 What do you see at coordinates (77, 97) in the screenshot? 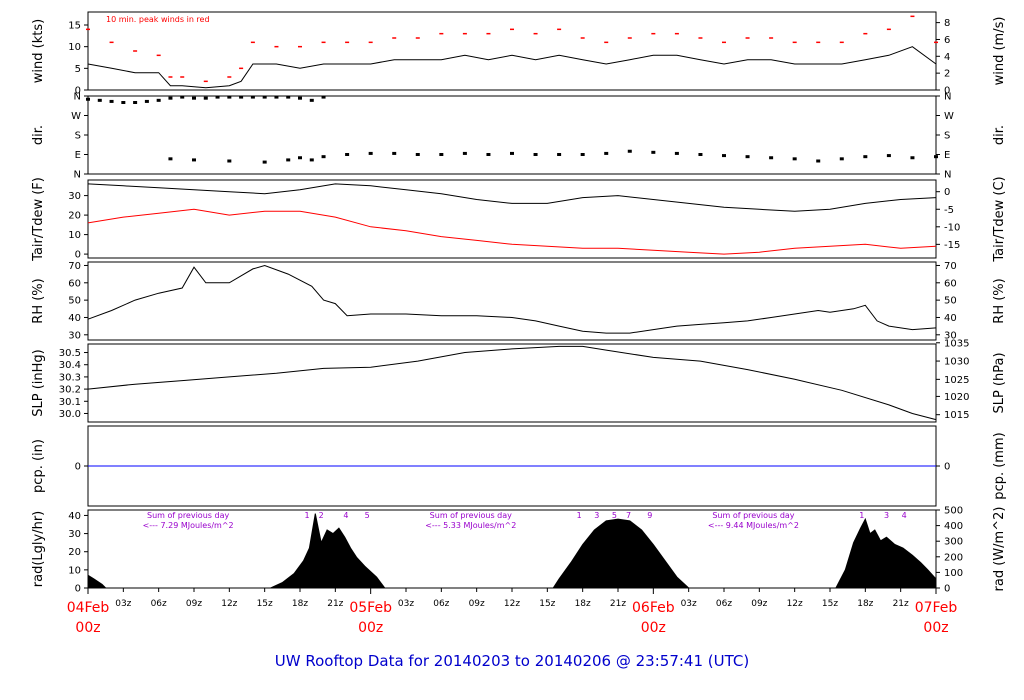
I see `y-tick-label: N` at bounding box center [77, 97].